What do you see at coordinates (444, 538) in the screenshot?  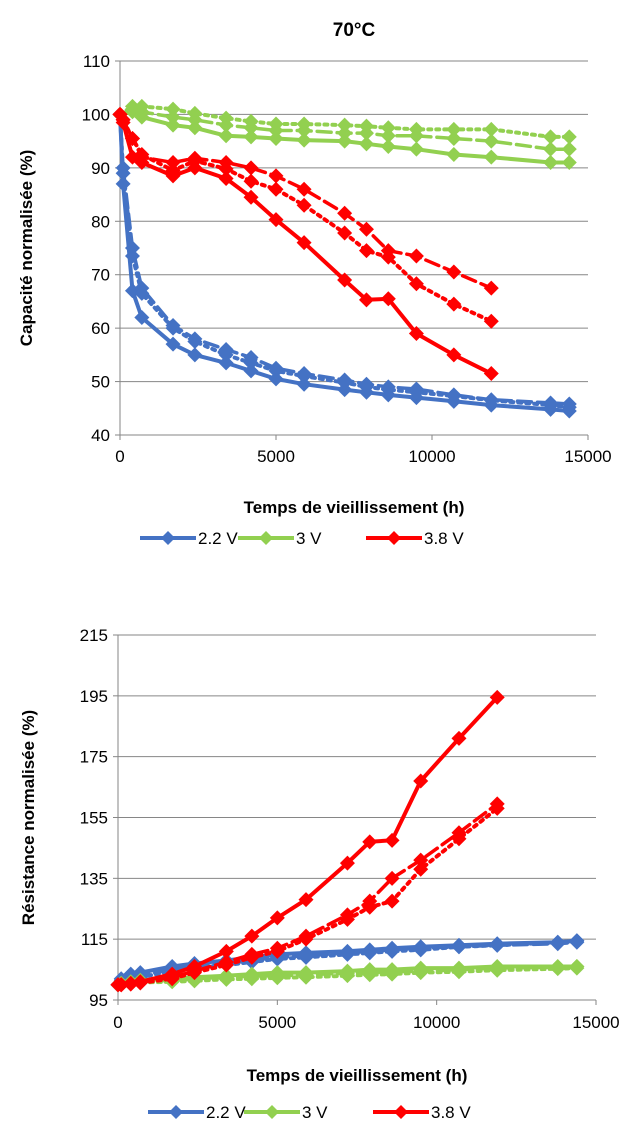 I see `legend-label: 3.8 V` at bounding box center [444, 538].